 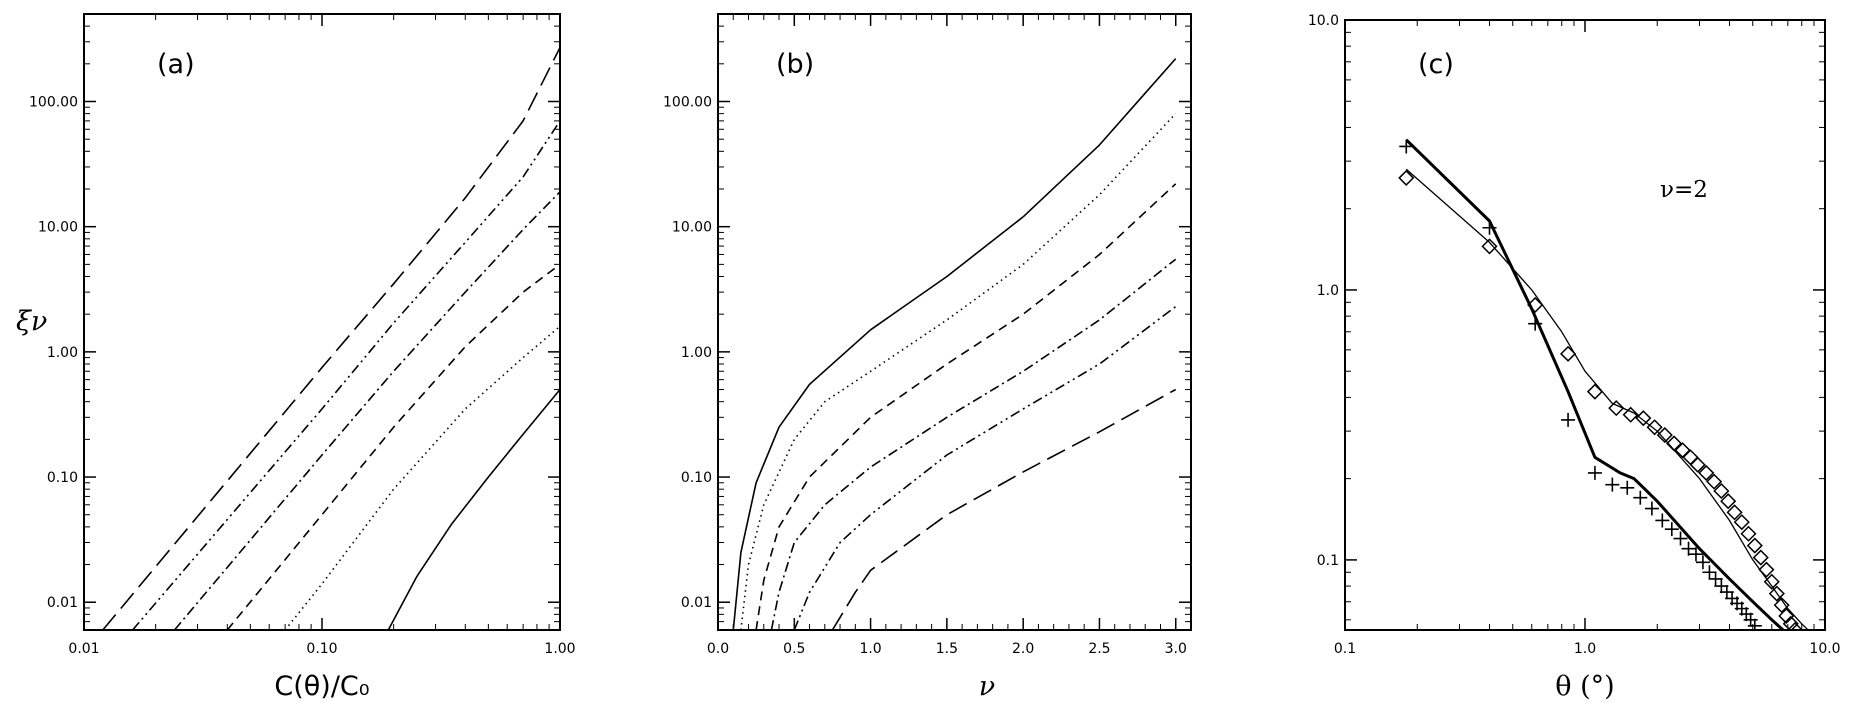 I want to click on series-line-dash-dot-dot, so click(x=985, y=467).